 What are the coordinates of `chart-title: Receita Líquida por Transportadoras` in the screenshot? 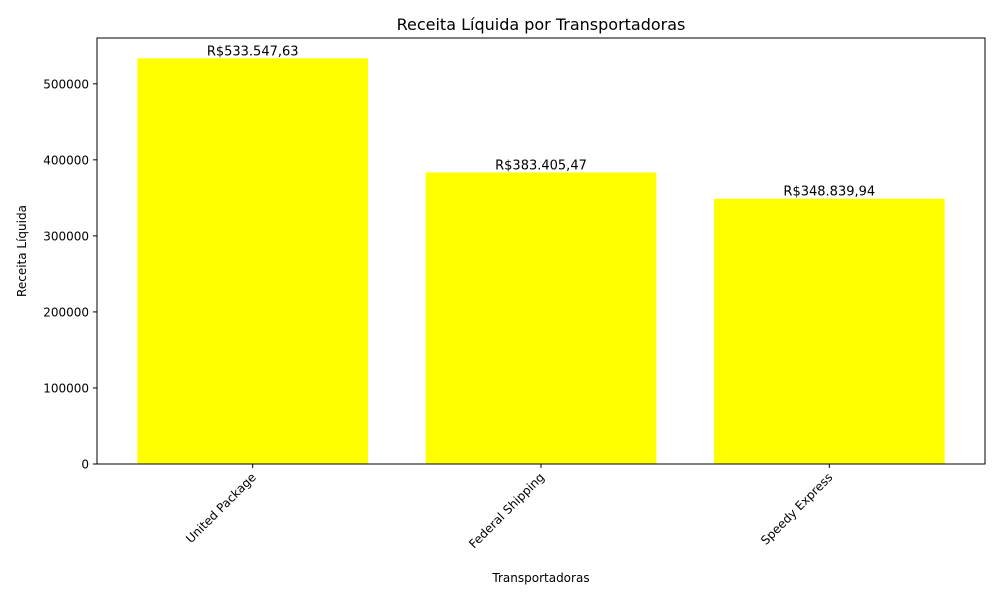 It's located at (541, 24).